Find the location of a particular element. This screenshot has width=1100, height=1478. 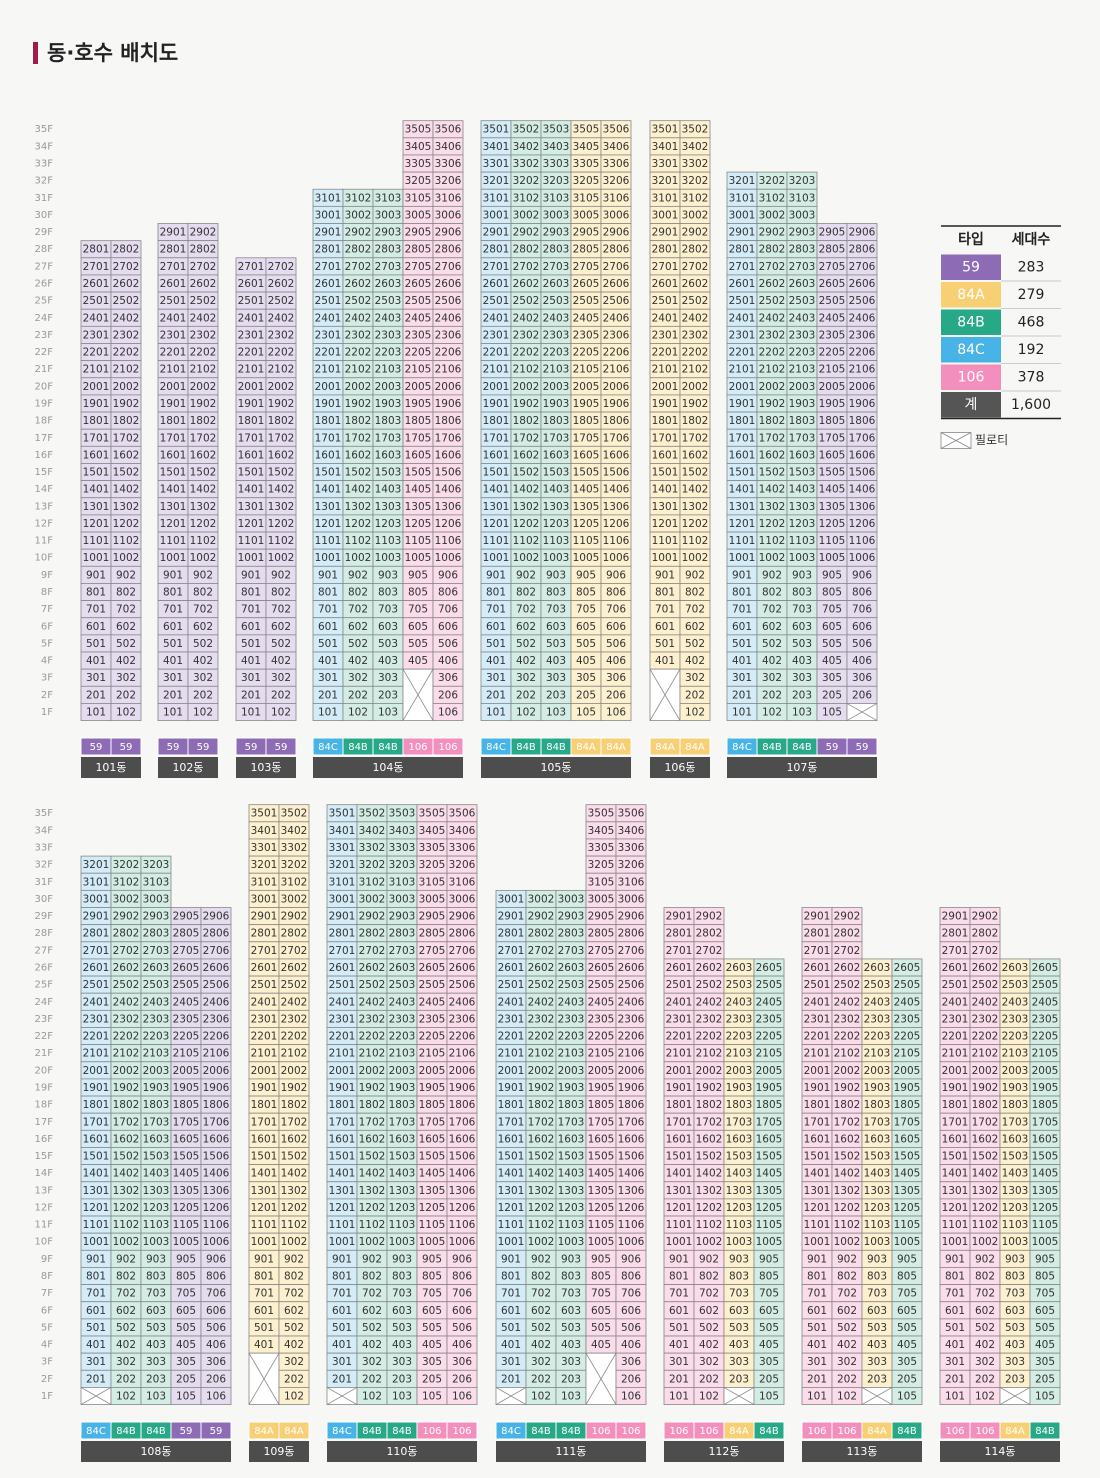

unit-number: 2306 is located at coordinates (631, 1019).